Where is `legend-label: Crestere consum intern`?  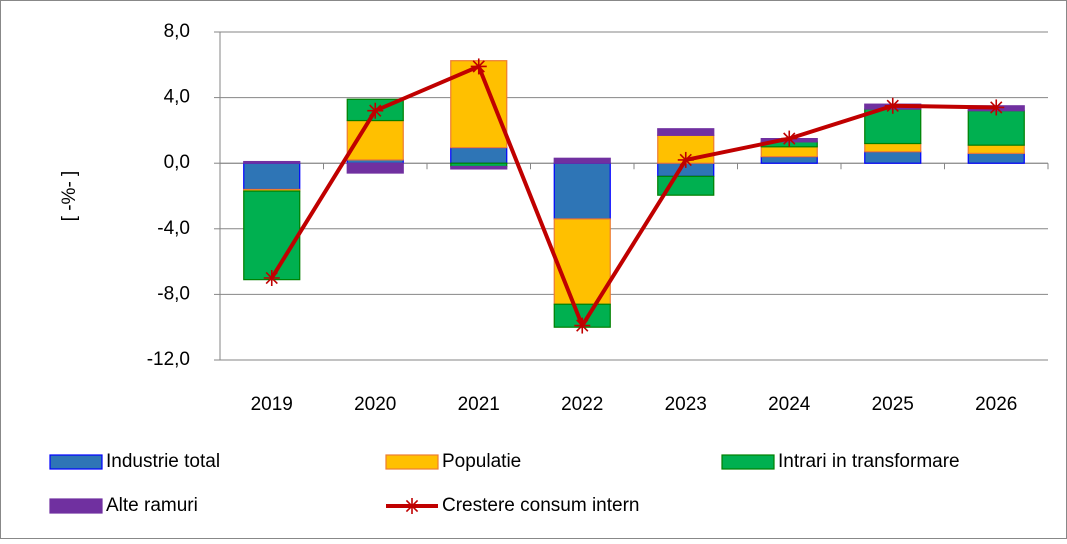
legend-label: Crestere consum intern is located at coordinates (540, 505).